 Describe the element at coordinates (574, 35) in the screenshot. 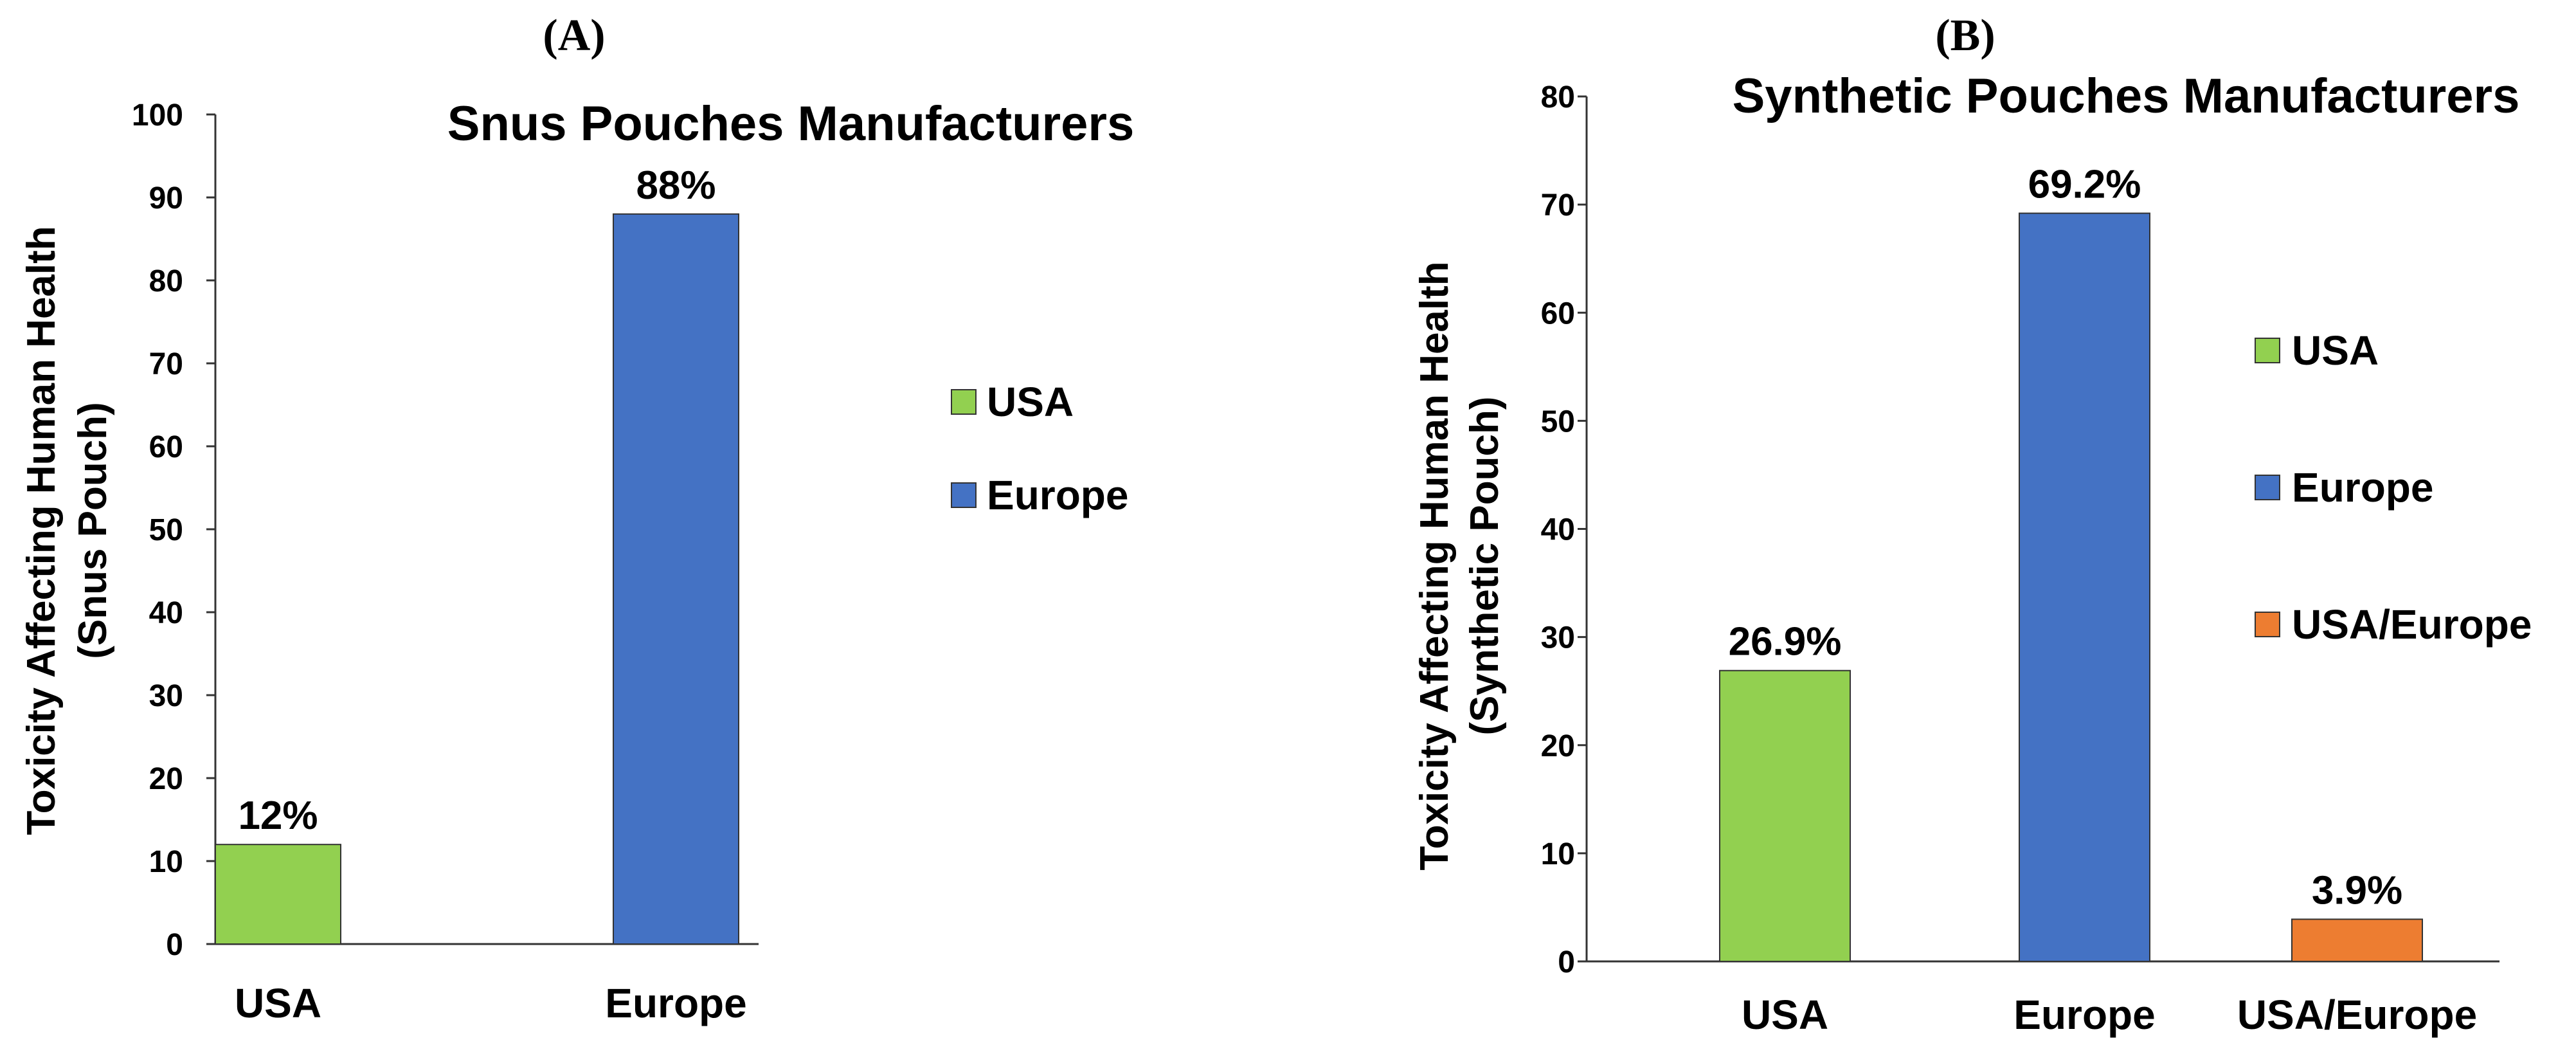

I see `panel-label: (A)` at that location.